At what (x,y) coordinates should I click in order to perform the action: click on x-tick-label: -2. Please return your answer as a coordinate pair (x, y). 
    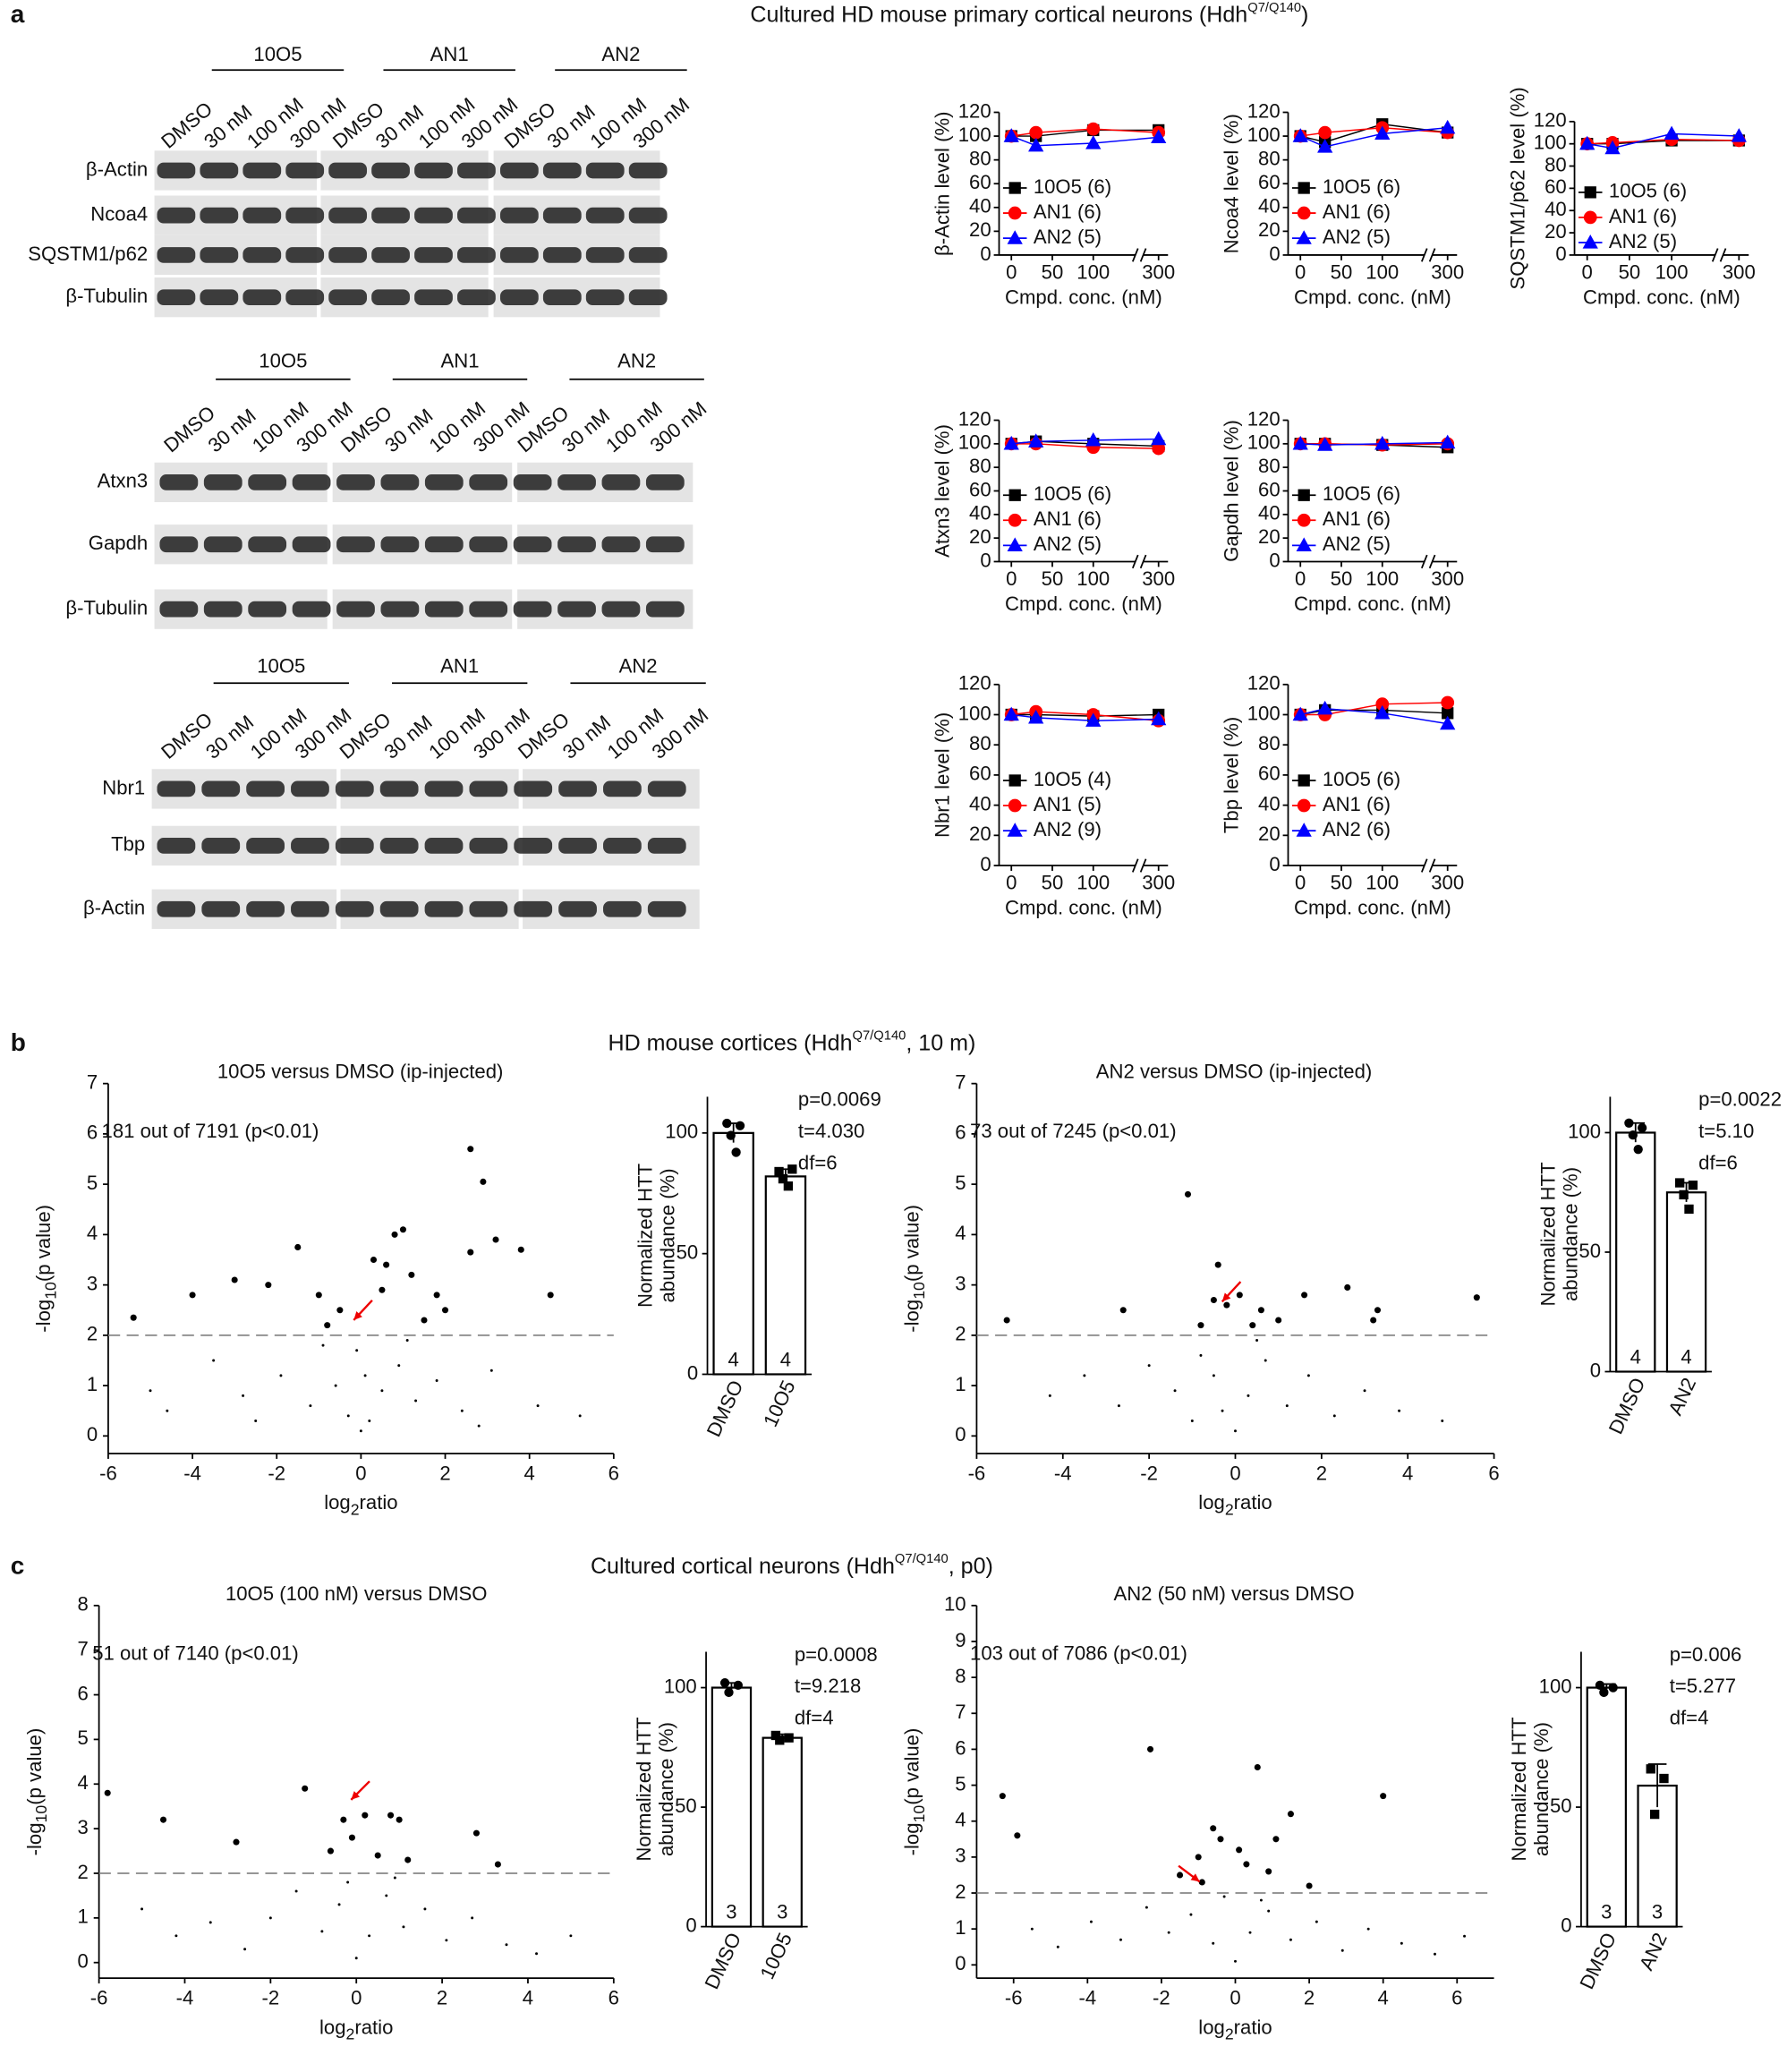
    Looking at the image, I should click on (271, 1998).